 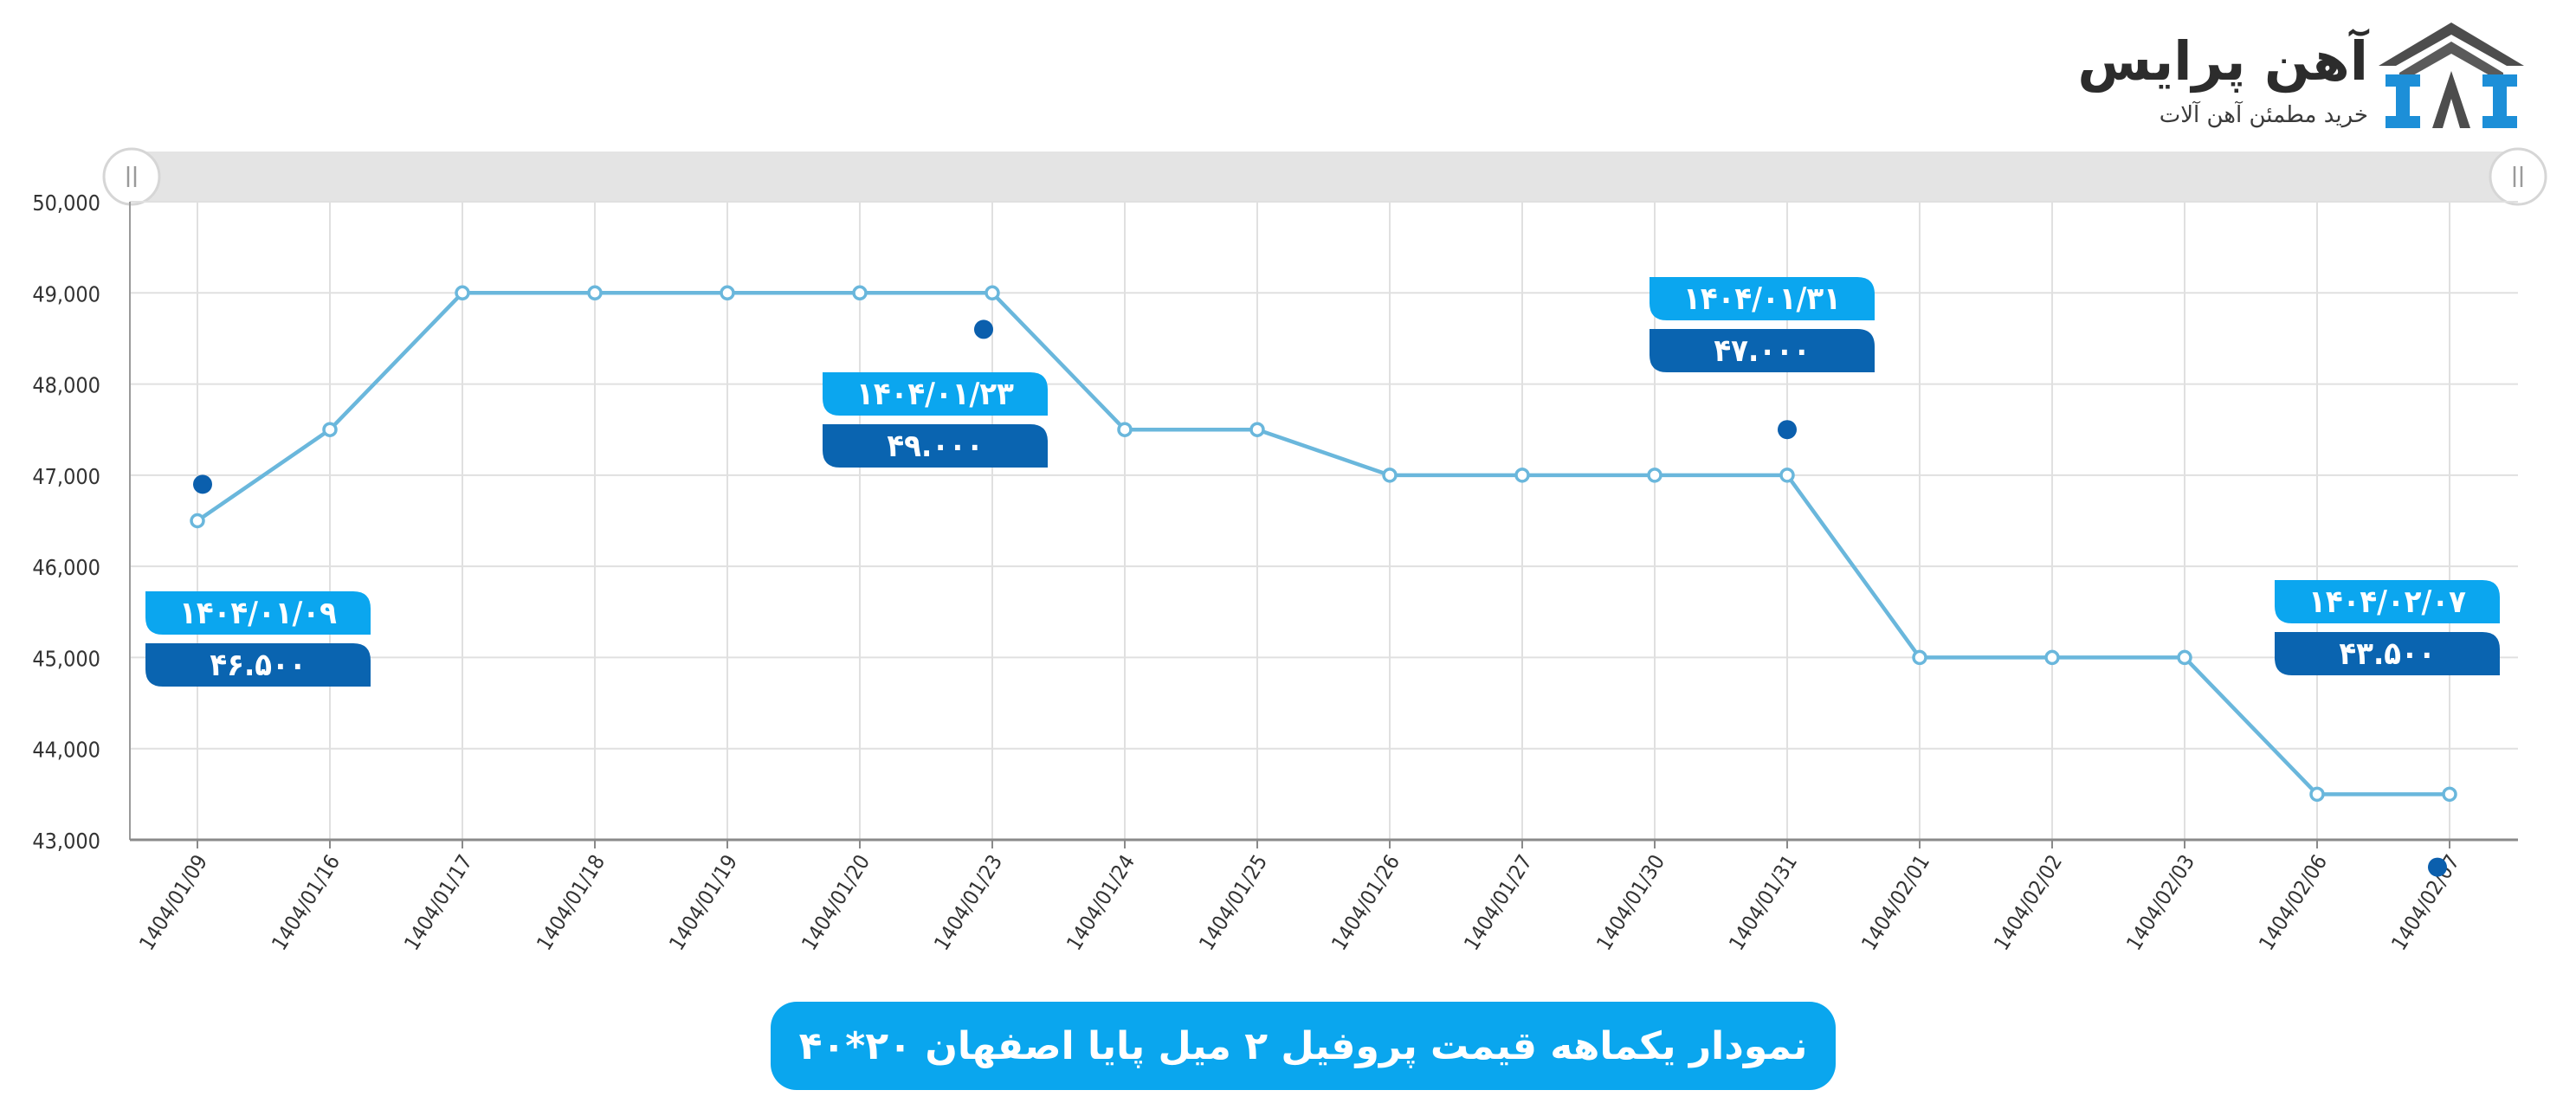 I want to click on price-label: ۴۶.۵۰۰, so click(x=258, y=665).